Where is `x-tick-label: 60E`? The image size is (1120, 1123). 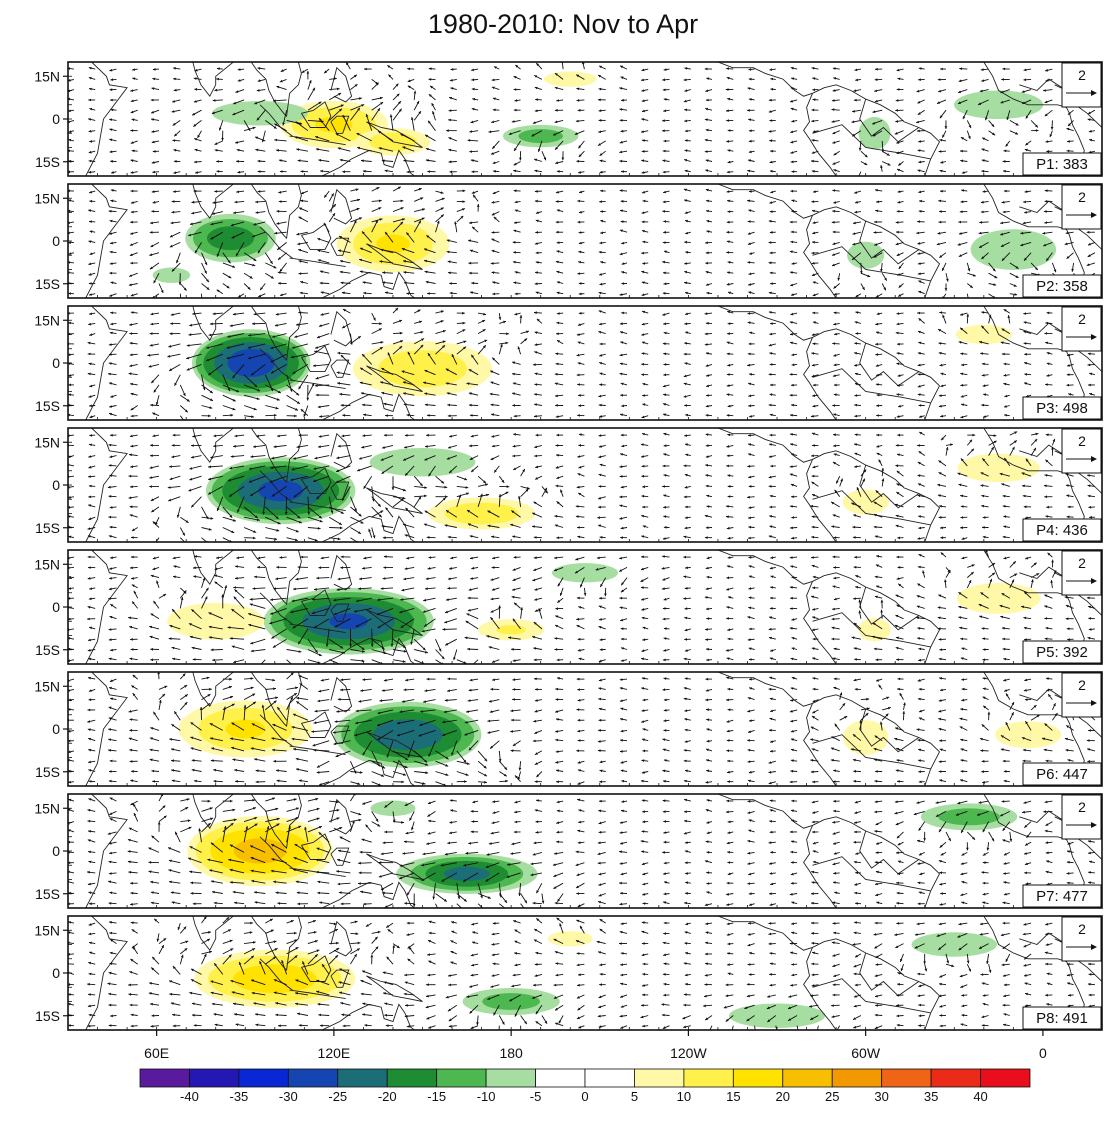 x-tick-label: 60E is located at coordinates (156, 1053).